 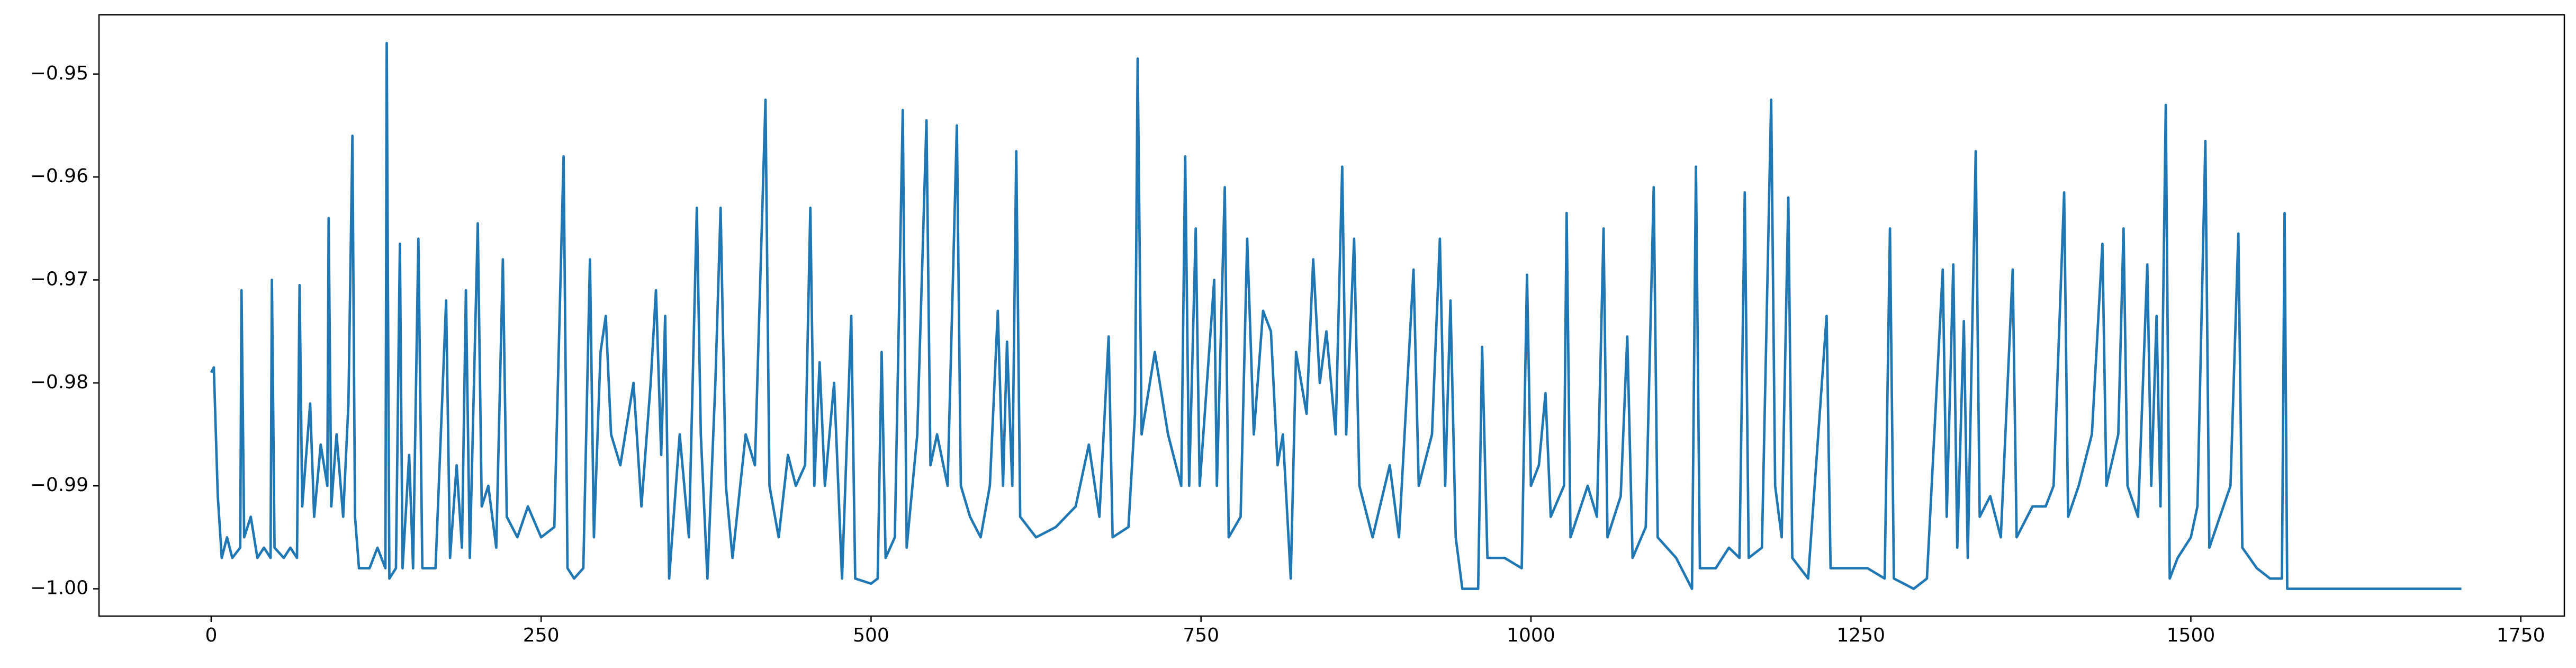 I want to click on x-tick-label: 0, so click(x=211, y=635).